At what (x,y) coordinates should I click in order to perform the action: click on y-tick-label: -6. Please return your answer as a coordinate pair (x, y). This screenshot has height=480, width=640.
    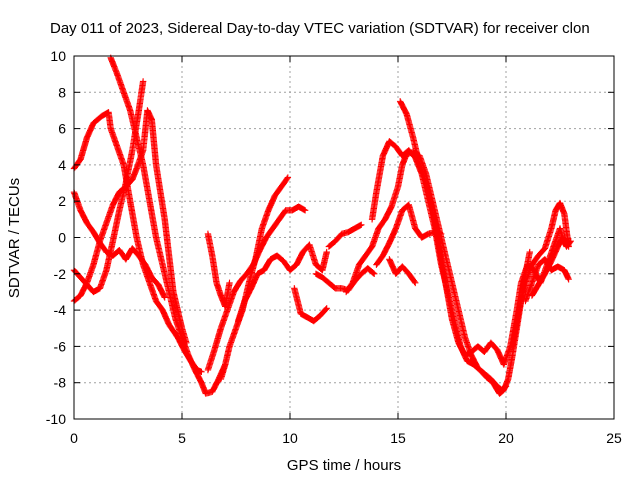
    Looking at the image, I should click on (60, 346).